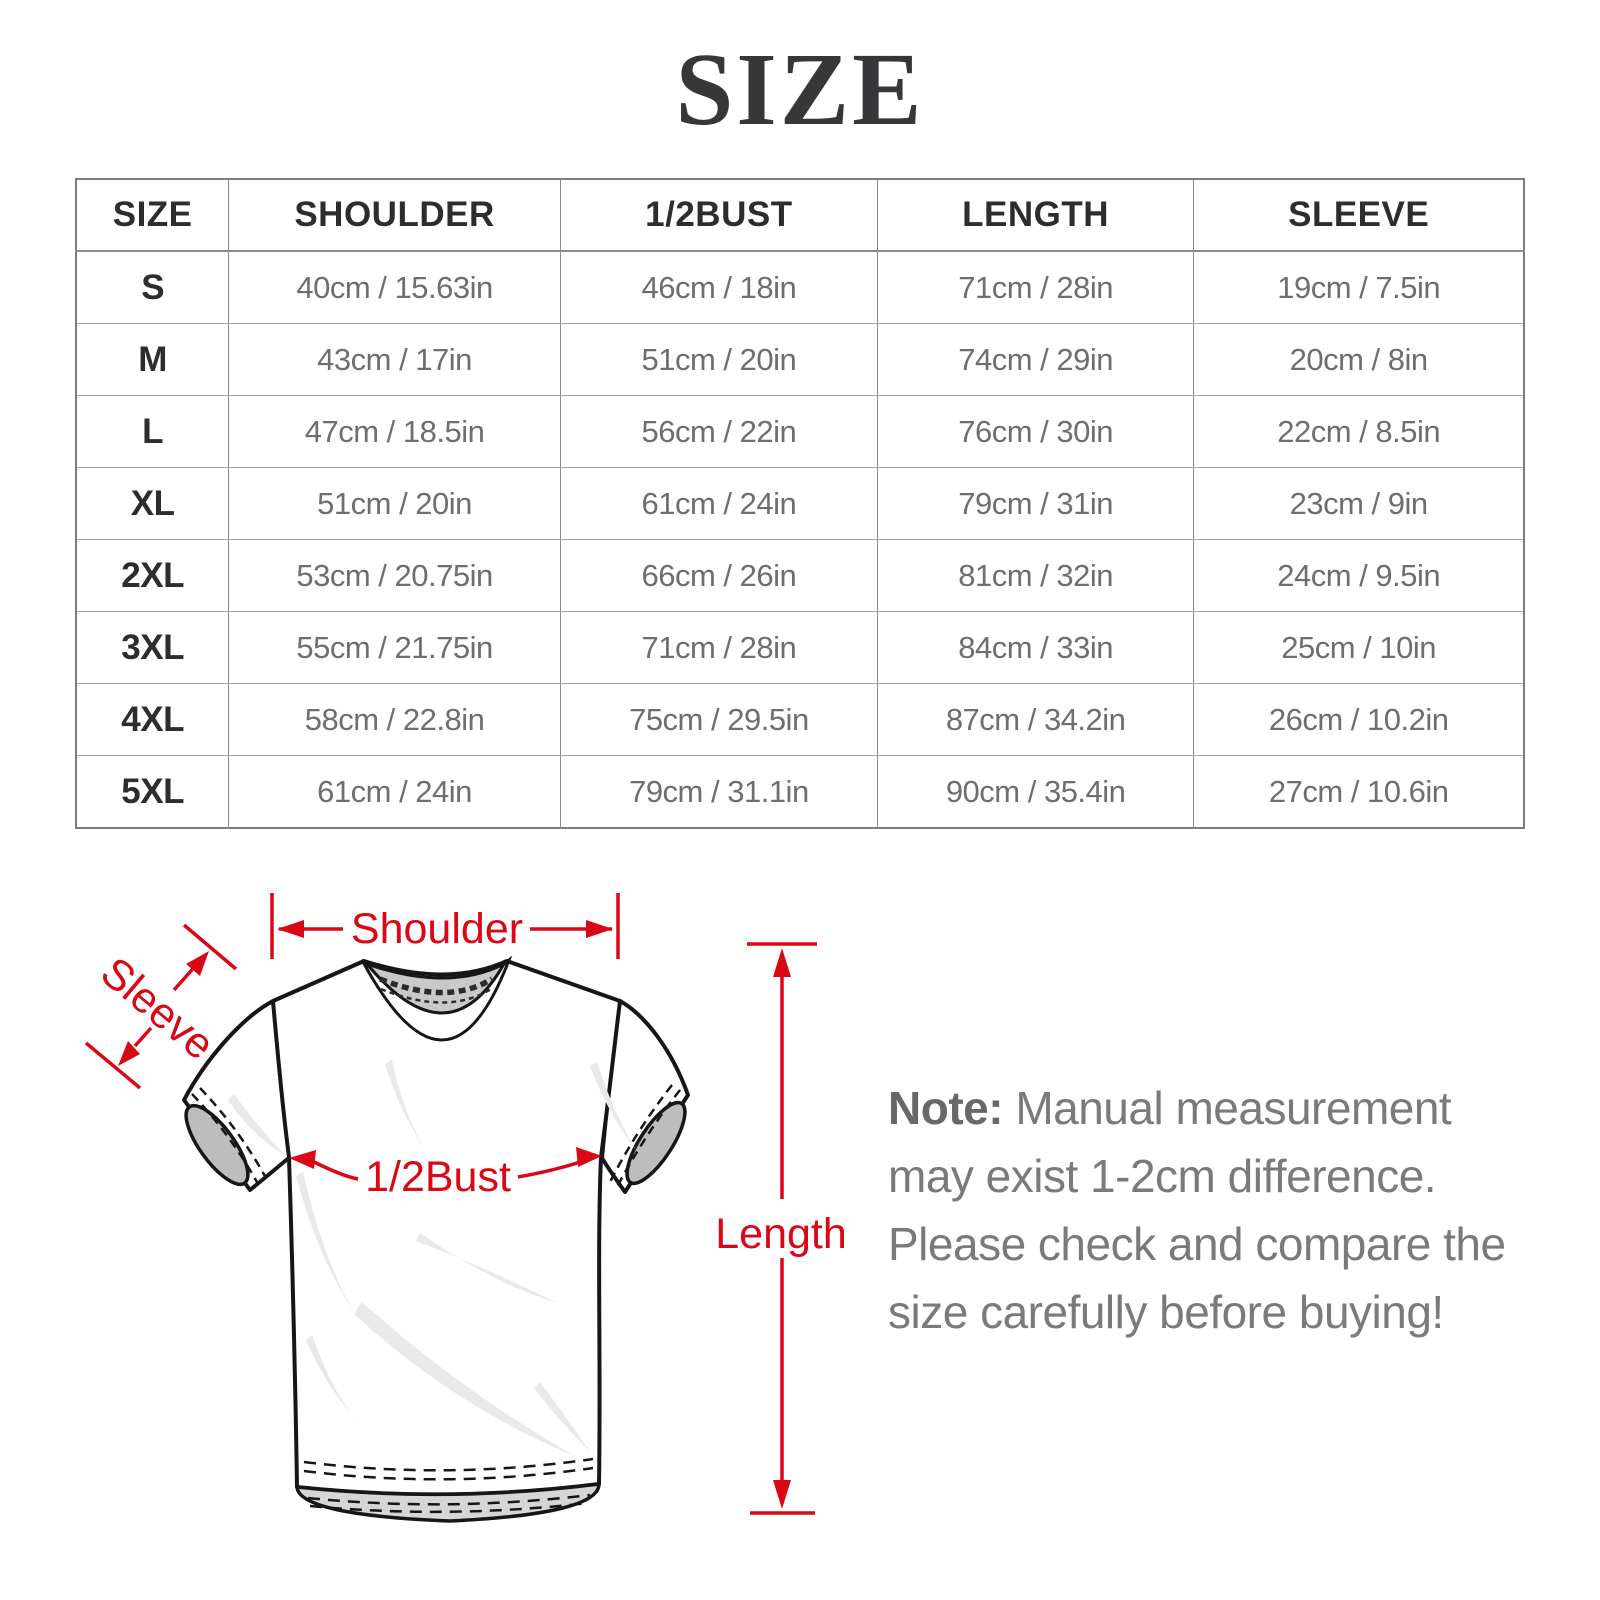  Describe the element at coordinates (394, 215) in the screenshot. I see `column-header-shoulder: SHOULDER` at that location.